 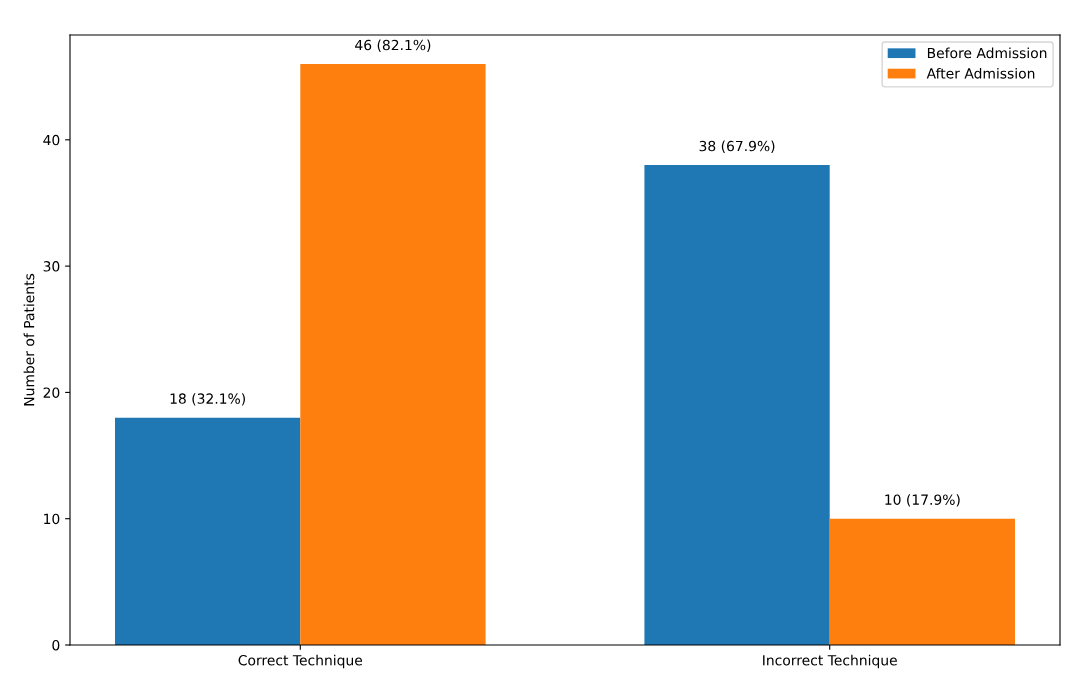 What do you see at coordinates (980, 73) in the screenshot?
I see `legend-label: After Admission` at bounding box center [980, 73].